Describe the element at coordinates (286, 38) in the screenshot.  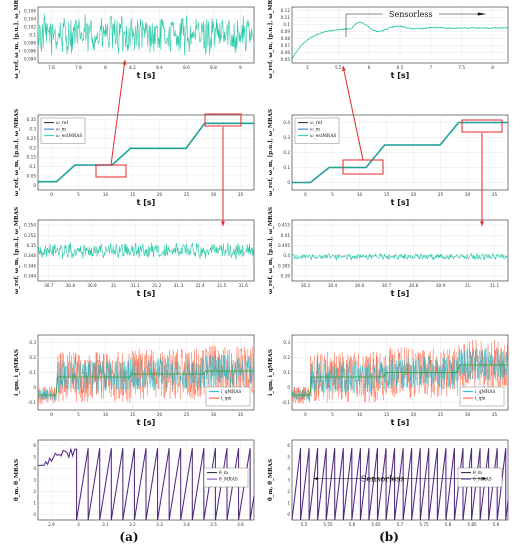
I see `y-tick-label: 0.08` at that location.